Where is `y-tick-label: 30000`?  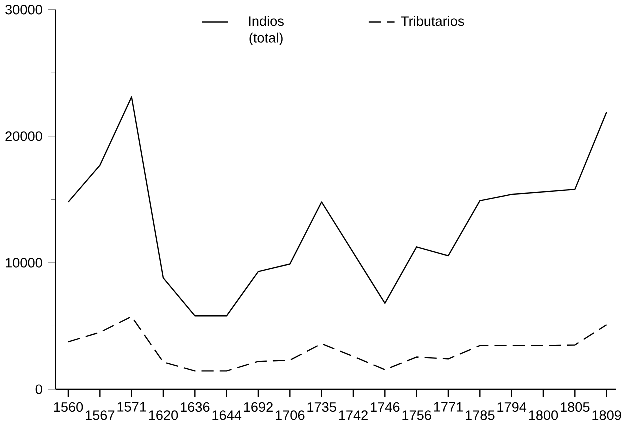
y-tick-label: 30000 is located at coordinates (24, 9).